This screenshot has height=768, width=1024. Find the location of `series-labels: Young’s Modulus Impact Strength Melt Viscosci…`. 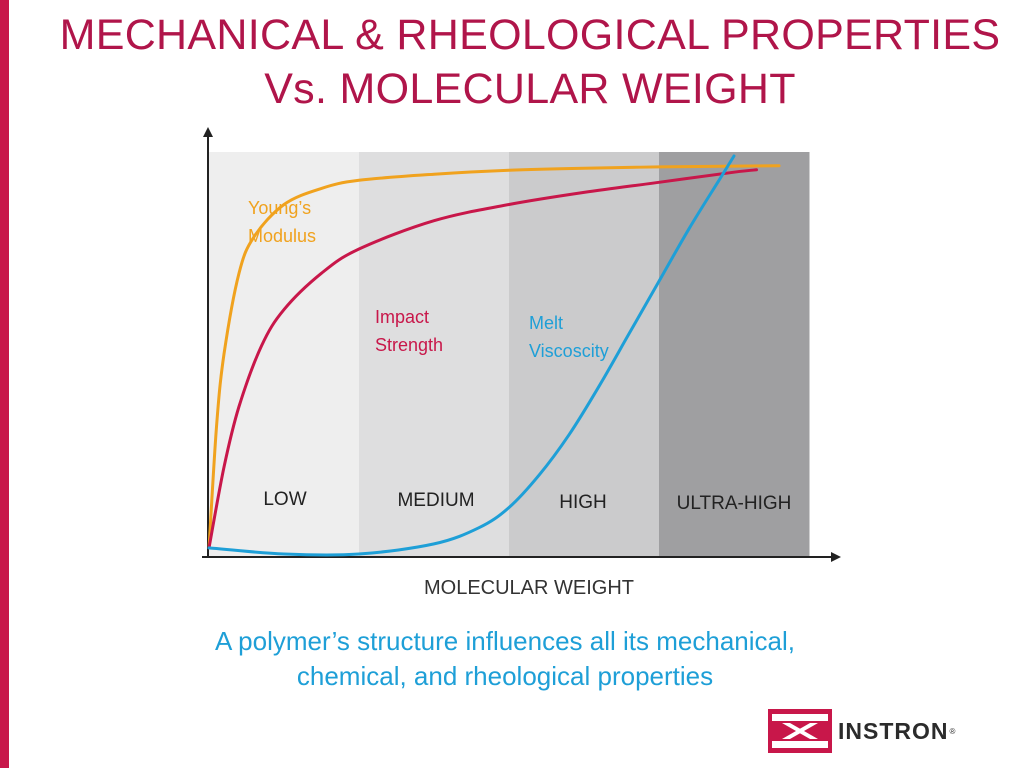

series-labels: Young’s Modulus Impact Strength Melt Viscosci… is located at coordinates (428, 279).